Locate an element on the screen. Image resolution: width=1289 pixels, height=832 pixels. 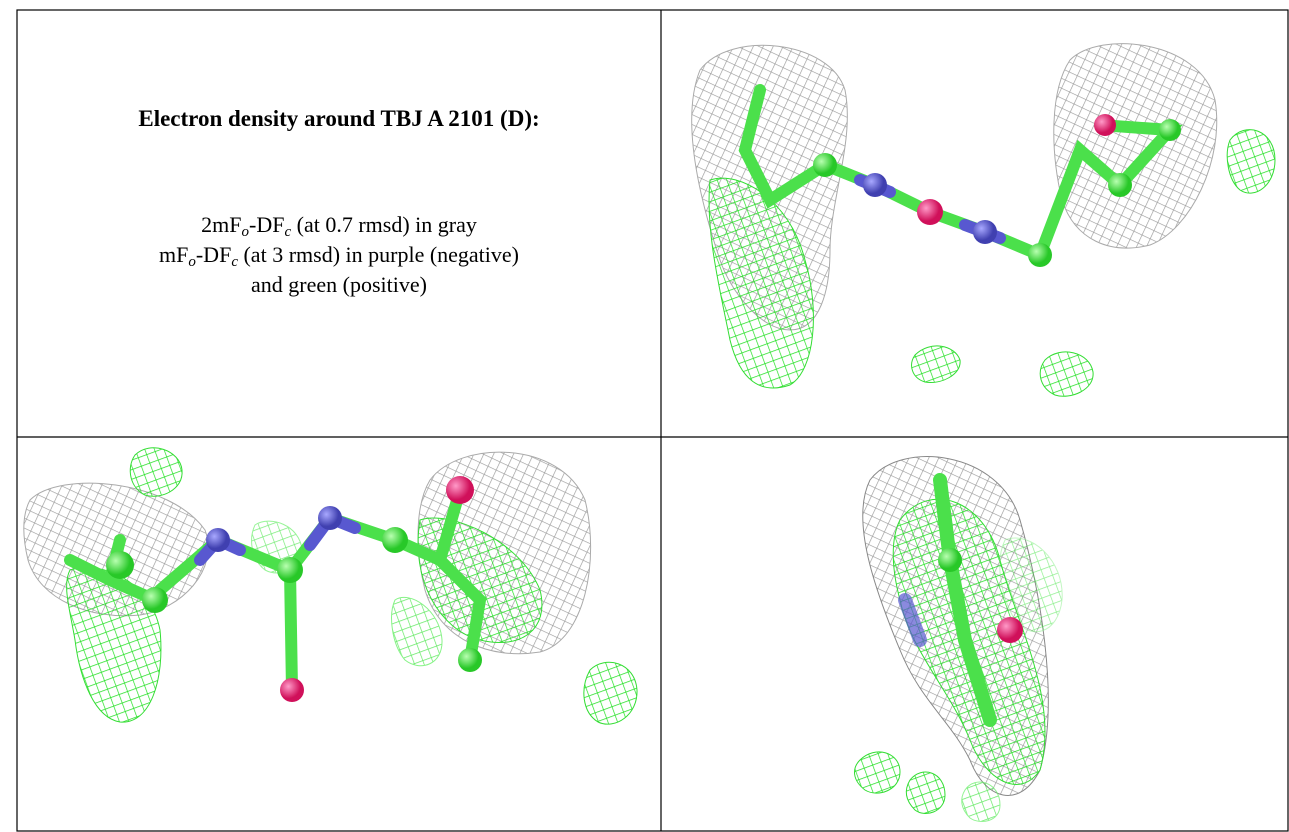
text-run: (at 0.7 rmsd) in gray is located at coordinates (384, 224).